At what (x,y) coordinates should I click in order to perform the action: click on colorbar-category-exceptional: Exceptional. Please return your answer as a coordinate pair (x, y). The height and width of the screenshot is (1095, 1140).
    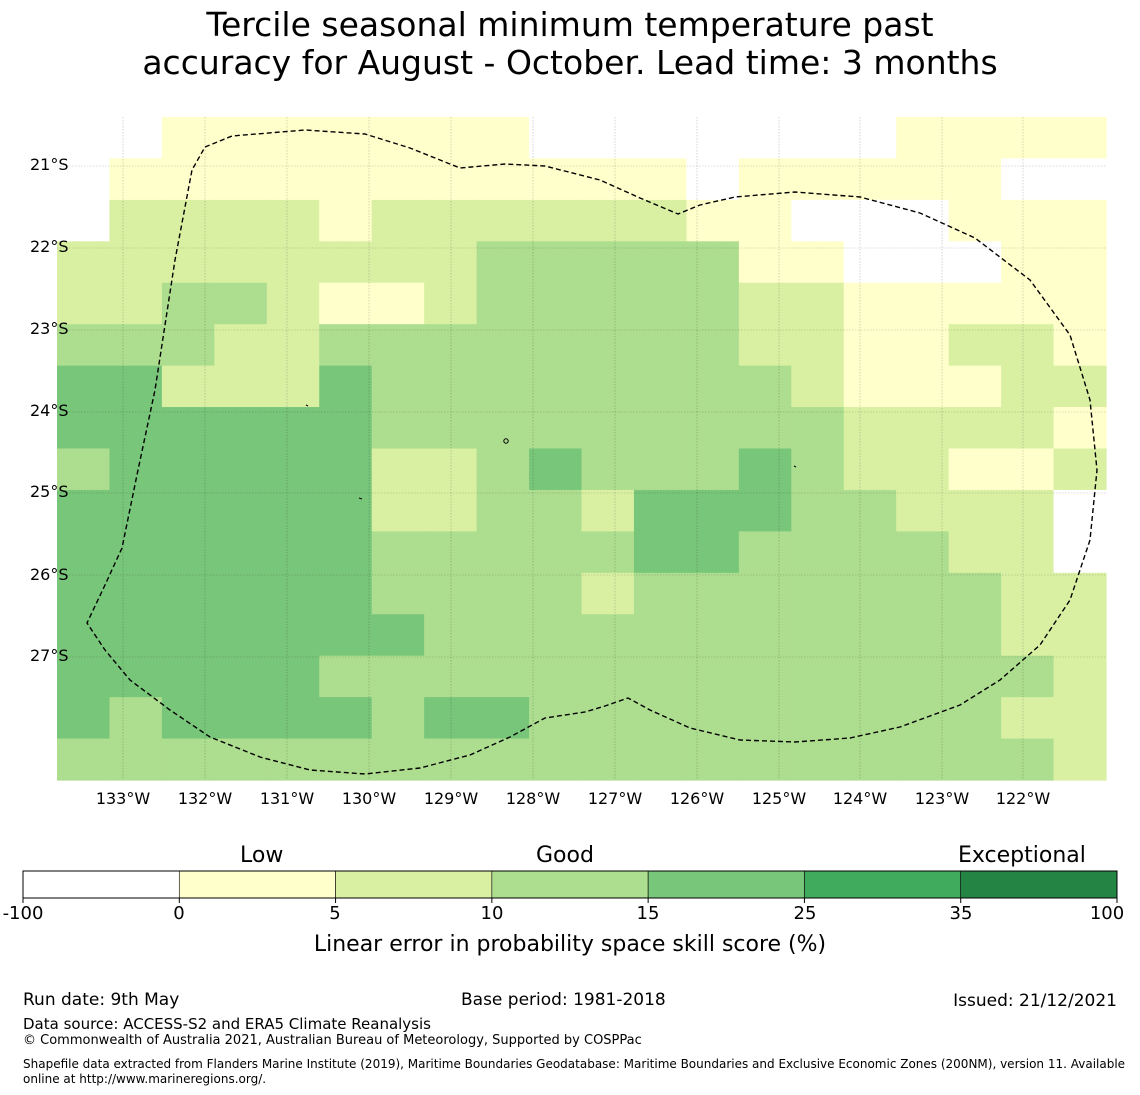
    Looking at the image, I should click on (1022, 855).